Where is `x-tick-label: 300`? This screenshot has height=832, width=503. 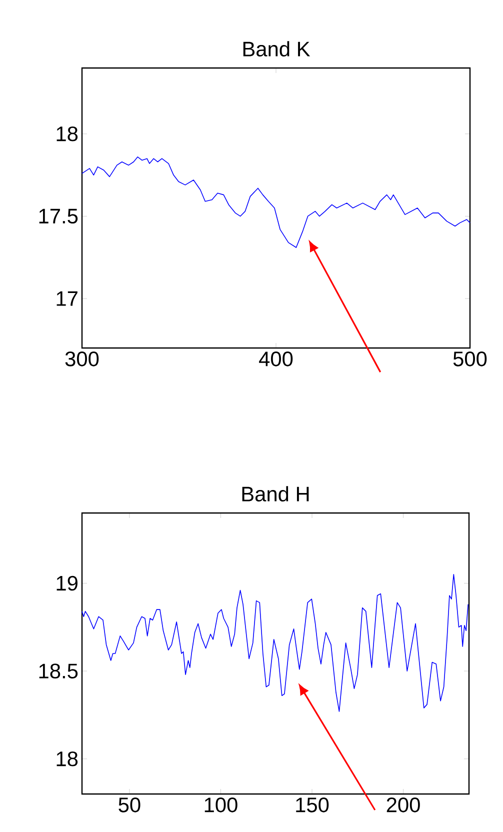
x-tick-label: 300 is located at coordinates (82, 359).